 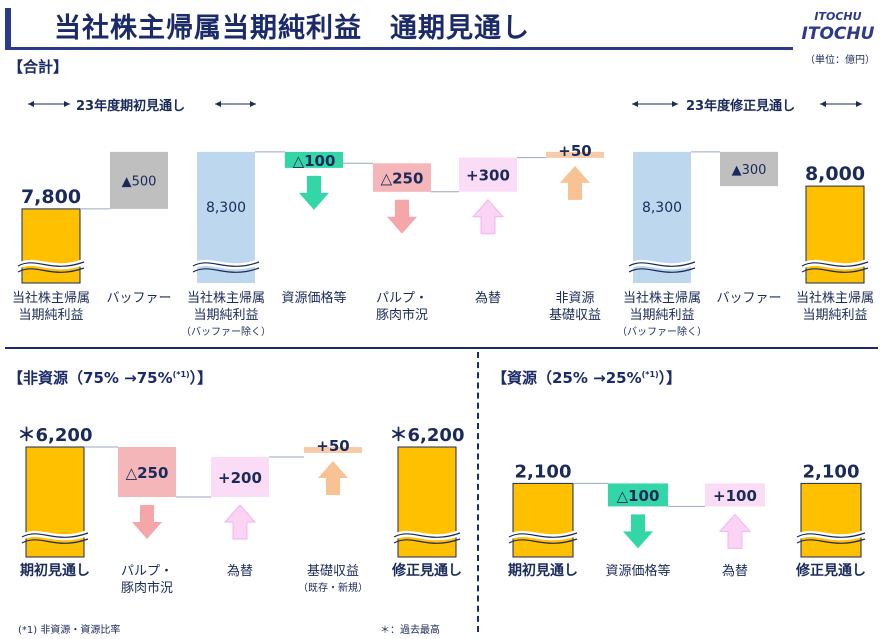 What do you see at coordinates (402, 216) in the screenshot?
I see `bar-total-4-arrow` at bounding box center [402, 216].